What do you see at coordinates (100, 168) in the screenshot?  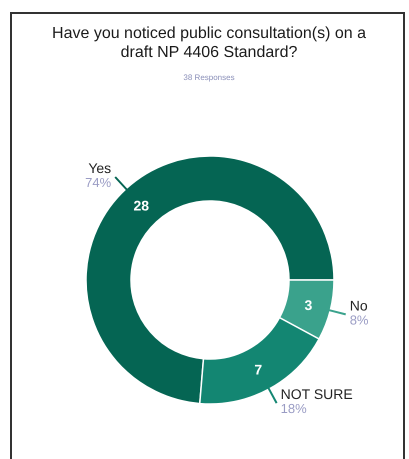 I see `slice-label: Yes` at bounding box center [100, 168].